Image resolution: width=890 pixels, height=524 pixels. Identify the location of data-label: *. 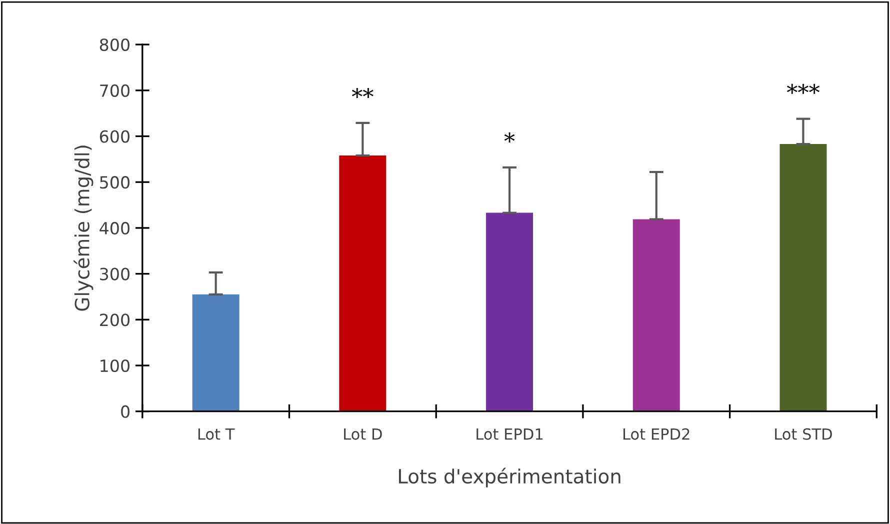
(509, 137).